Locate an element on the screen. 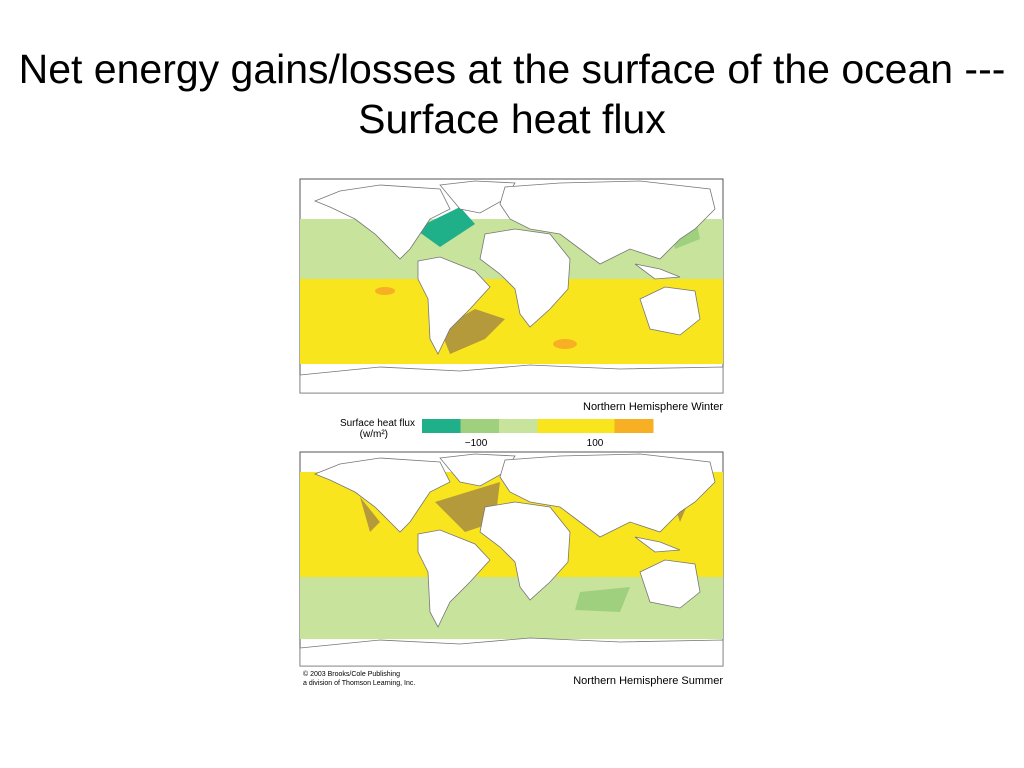 The width and height of the screenshot is (1024, 768). legend-tick: 100 is located at coordinates (595, 443).